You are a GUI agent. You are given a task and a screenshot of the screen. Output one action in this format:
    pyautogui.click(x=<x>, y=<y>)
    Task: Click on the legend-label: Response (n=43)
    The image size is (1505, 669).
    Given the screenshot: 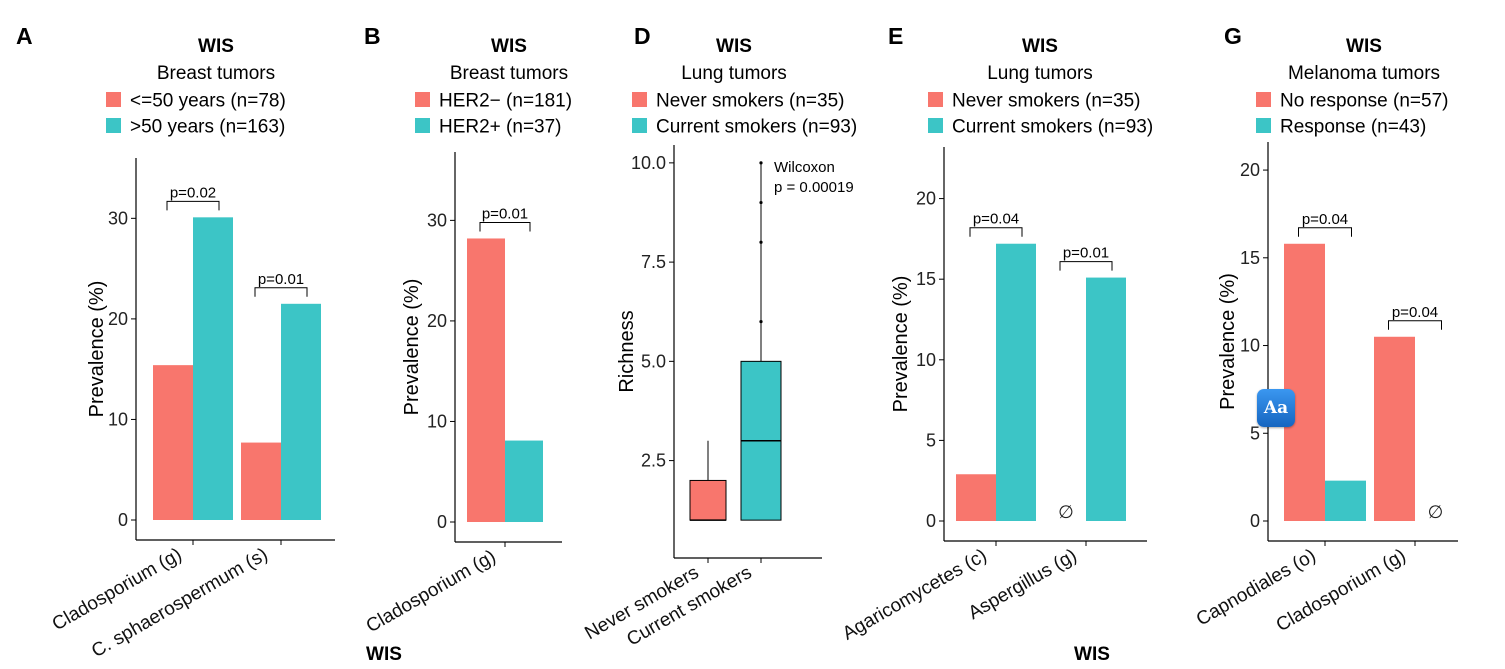 What is the action you would take?
    pyautogui.click(x=1353, y=127)
    